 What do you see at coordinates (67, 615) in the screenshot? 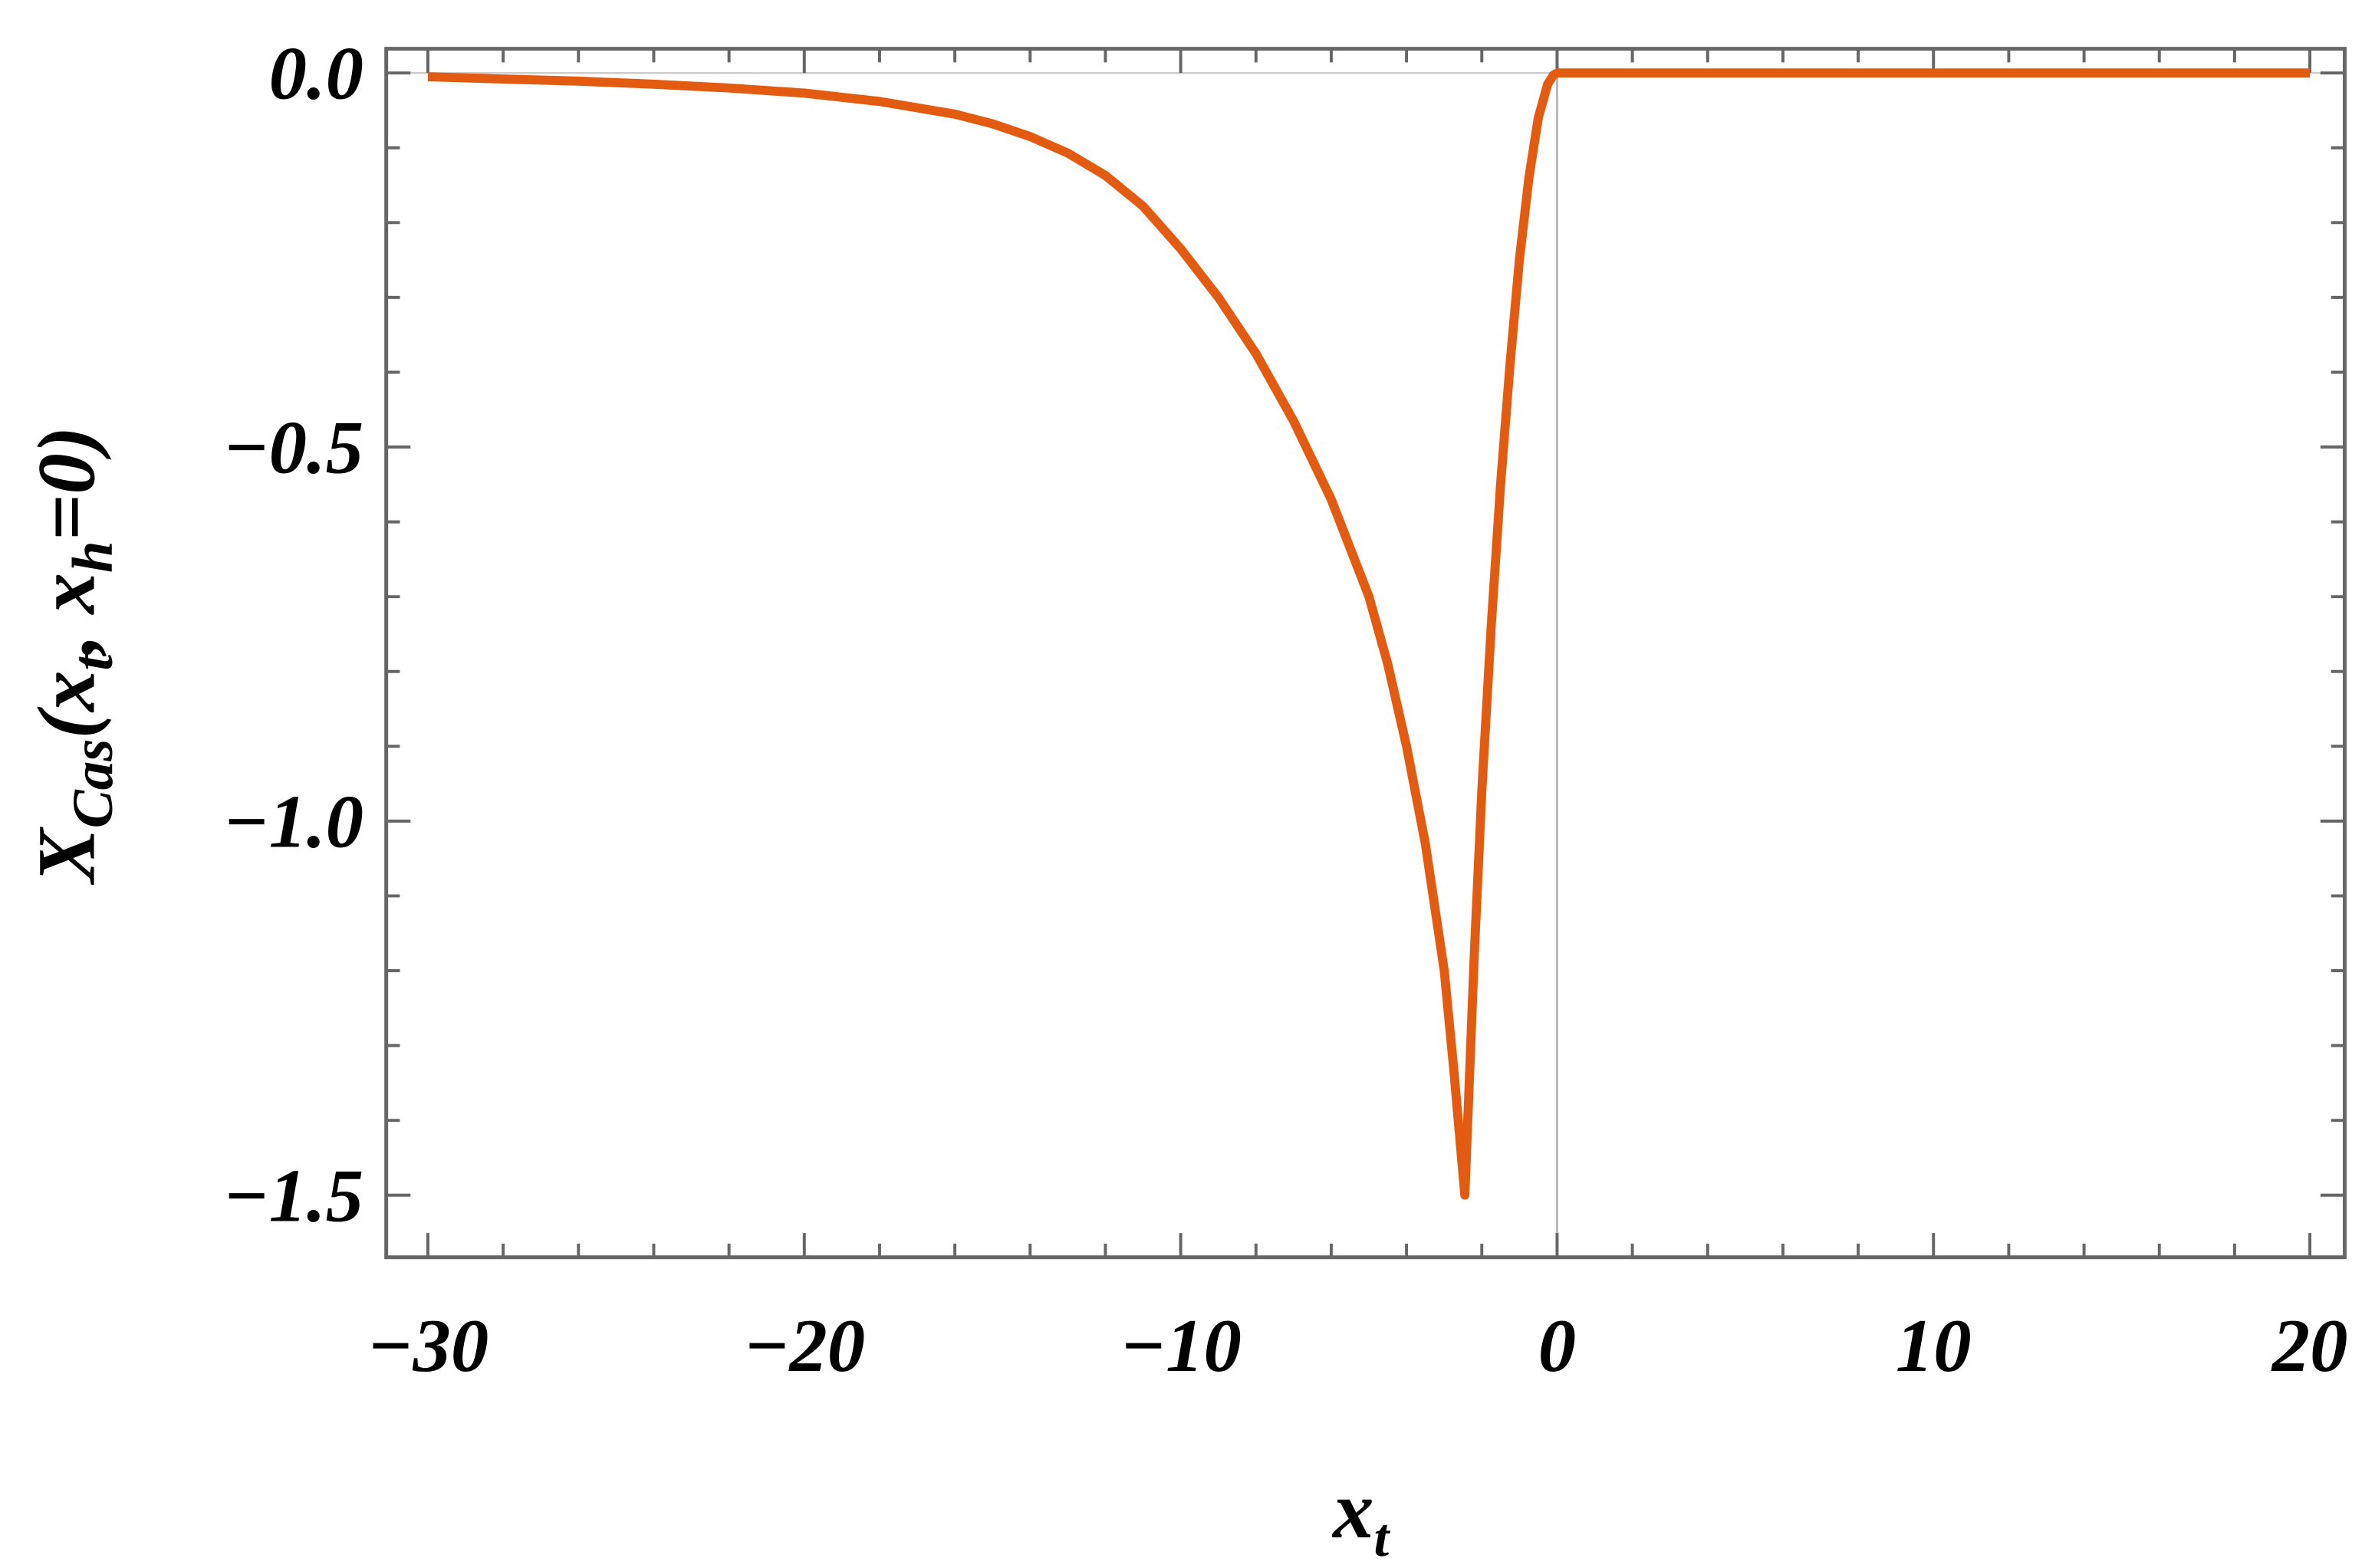
I see `y-axis-label-mid2: , x` at bounding box center [67, 615].